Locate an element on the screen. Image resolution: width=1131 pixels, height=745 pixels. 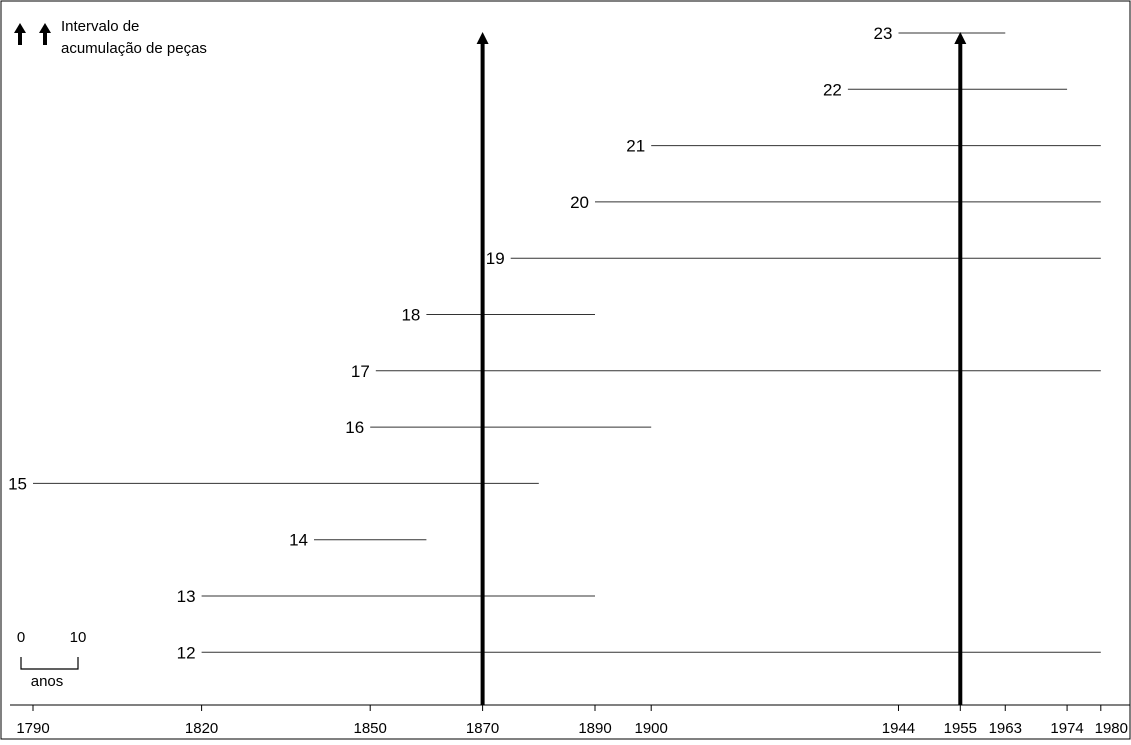
legend-label-line1: Intervalo de is located at coordinates (100, 26).